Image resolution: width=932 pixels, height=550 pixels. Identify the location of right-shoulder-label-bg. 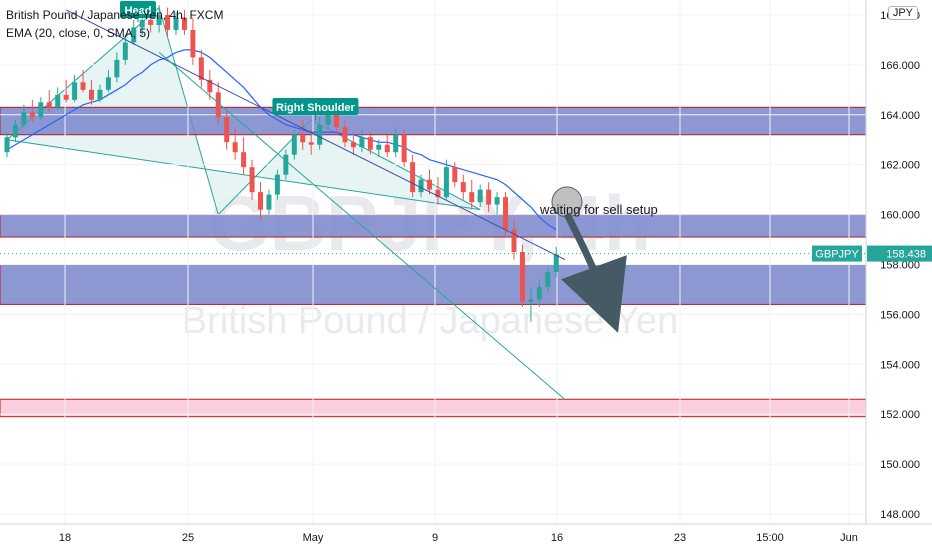
(315, 106).